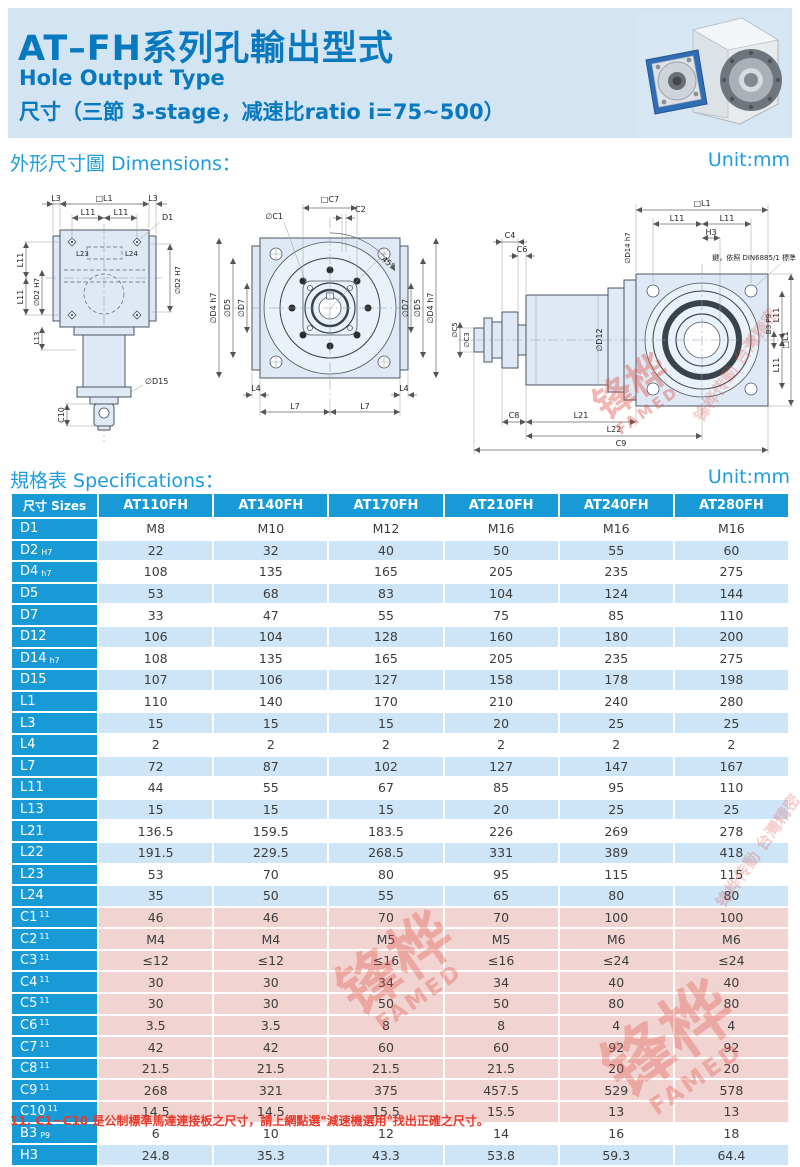 The height and width of the screenshot is (1167, 800). Describe the element at coordinates (56, 198) in the screenshot. I see `dim-label: L3` at that location.